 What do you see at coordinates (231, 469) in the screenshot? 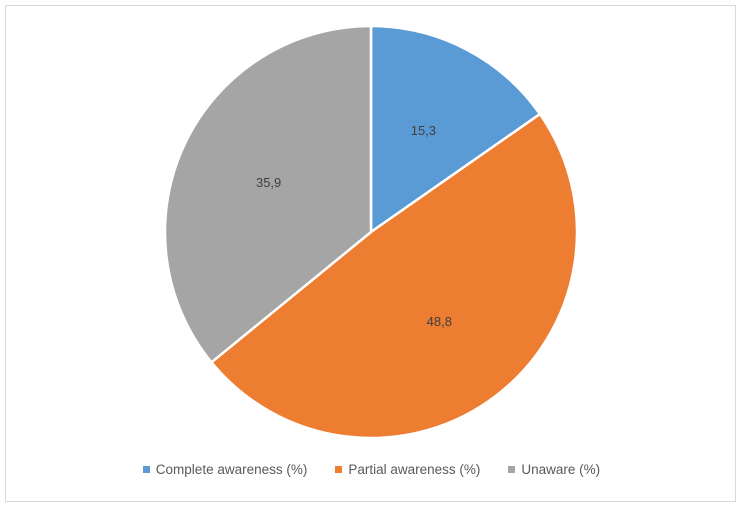
I see `legend-label-complete: Complete awareness (%)` at bounding box center [231, 469].